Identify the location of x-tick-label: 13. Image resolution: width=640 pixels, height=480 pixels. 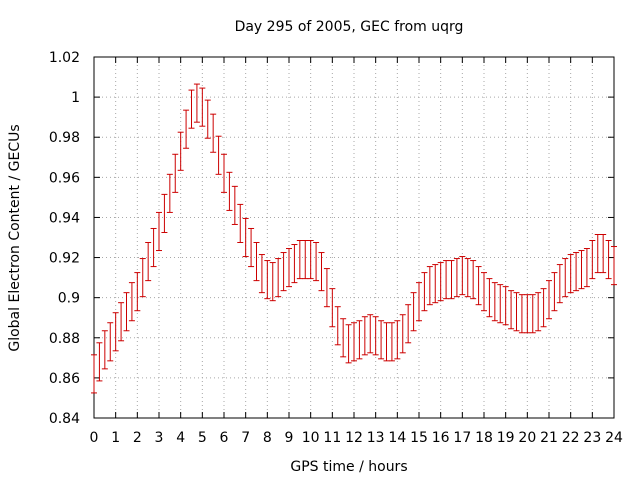
(376, 438).